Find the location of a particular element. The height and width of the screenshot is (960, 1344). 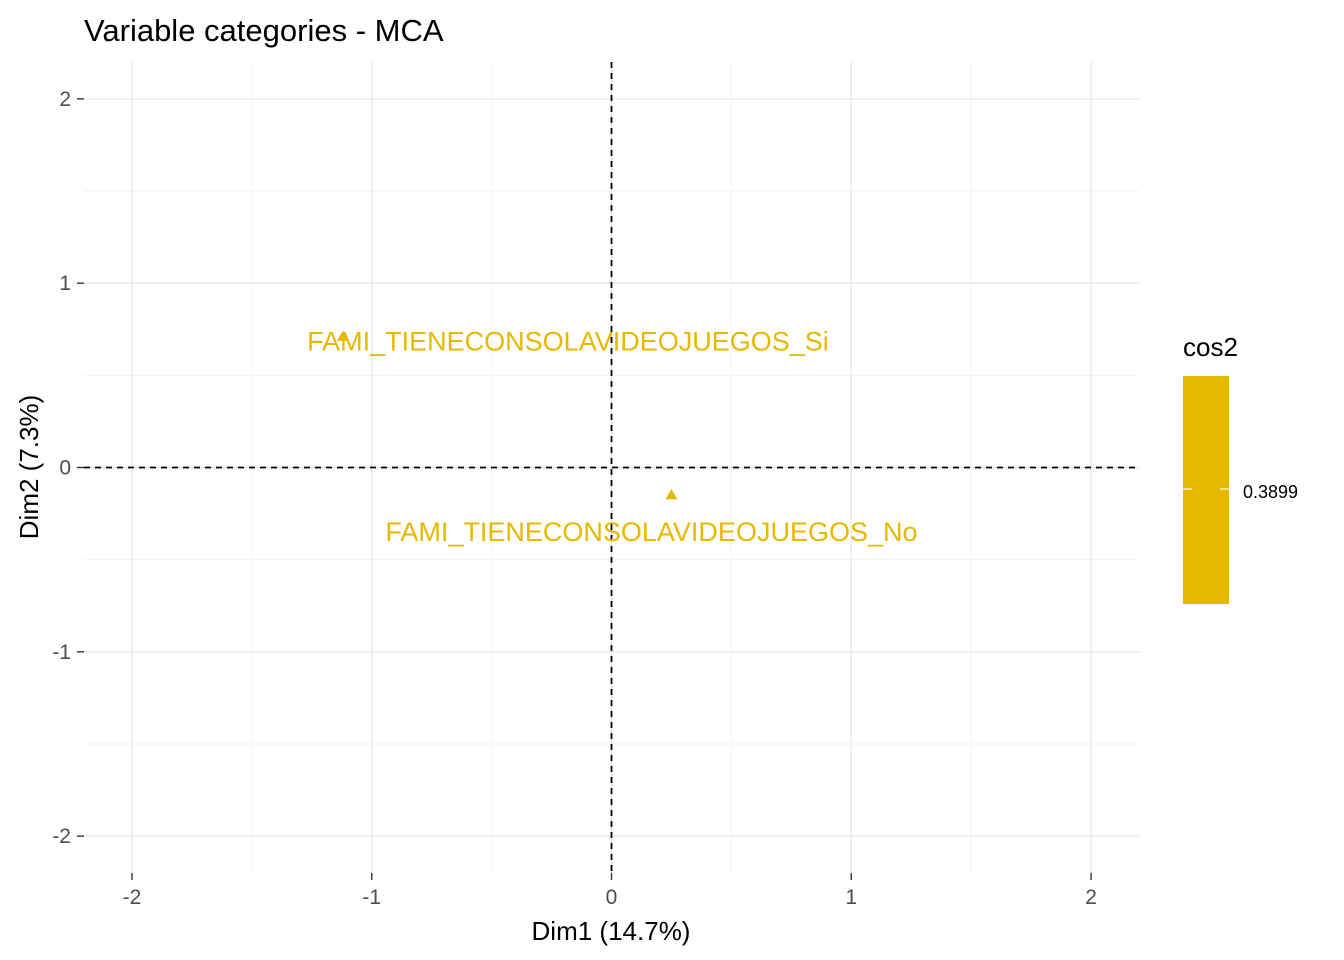

legend-color-bar is located at coordinates (1206, 490).